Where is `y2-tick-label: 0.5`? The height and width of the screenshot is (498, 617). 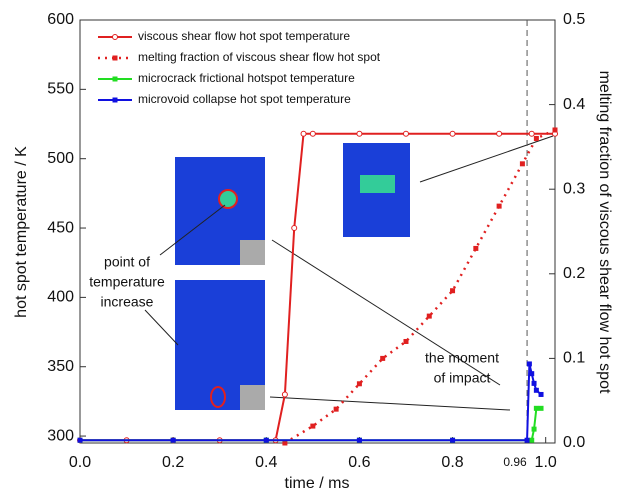
y2-tick-label: 0.5 is located at coordinates (574, 19).